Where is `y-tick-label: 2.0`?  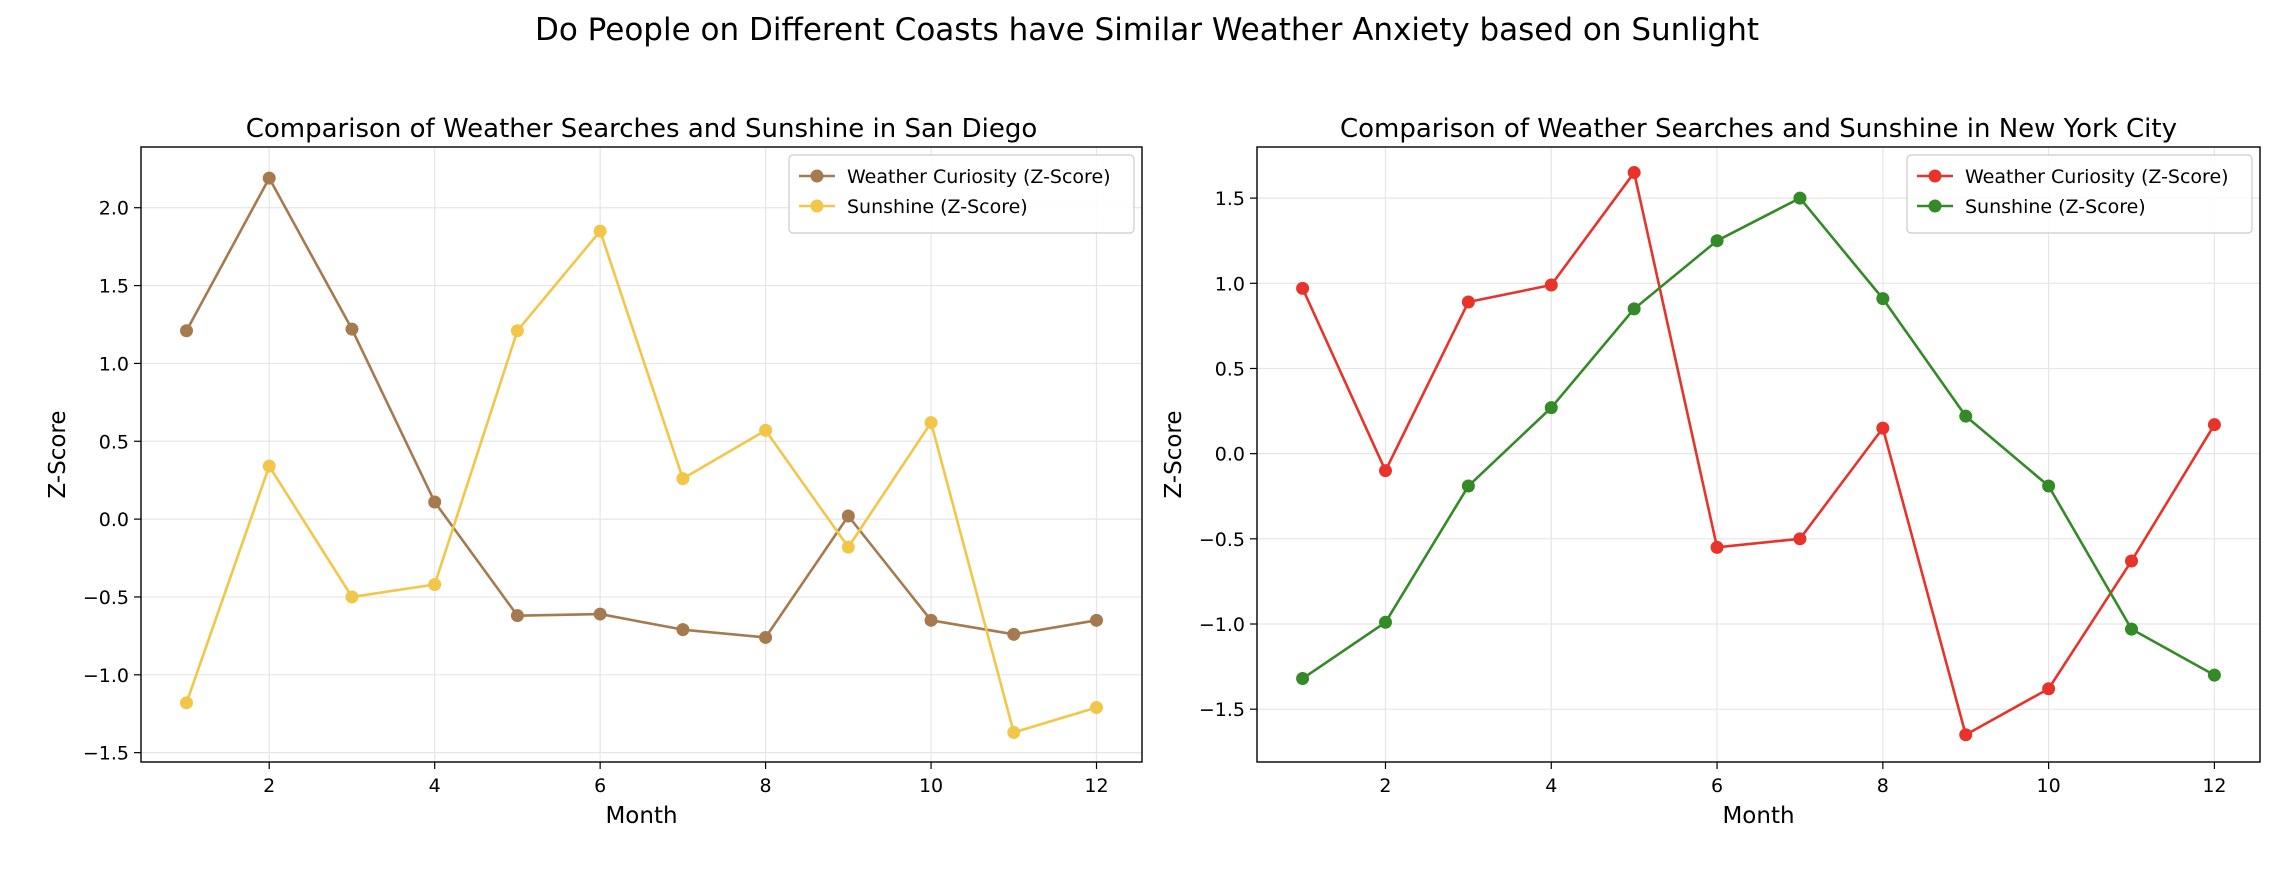 y-tick-label: 2.0 is located at coordinates (114, 209).